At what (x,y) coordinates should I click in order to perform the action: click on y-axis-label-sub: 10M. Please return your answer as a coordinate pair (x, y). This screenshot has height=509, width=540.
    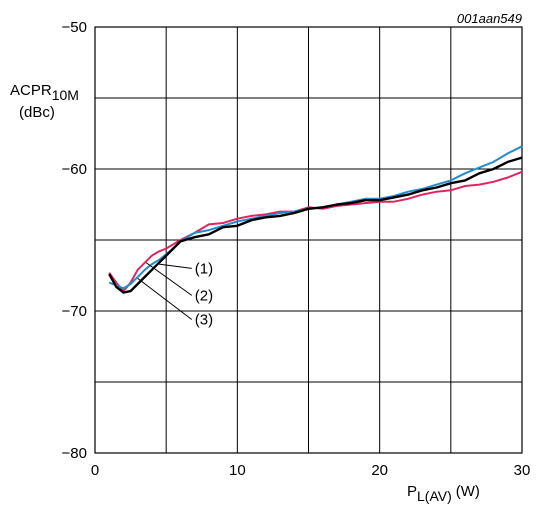
    Looking at the image, I should click on (65, 95).